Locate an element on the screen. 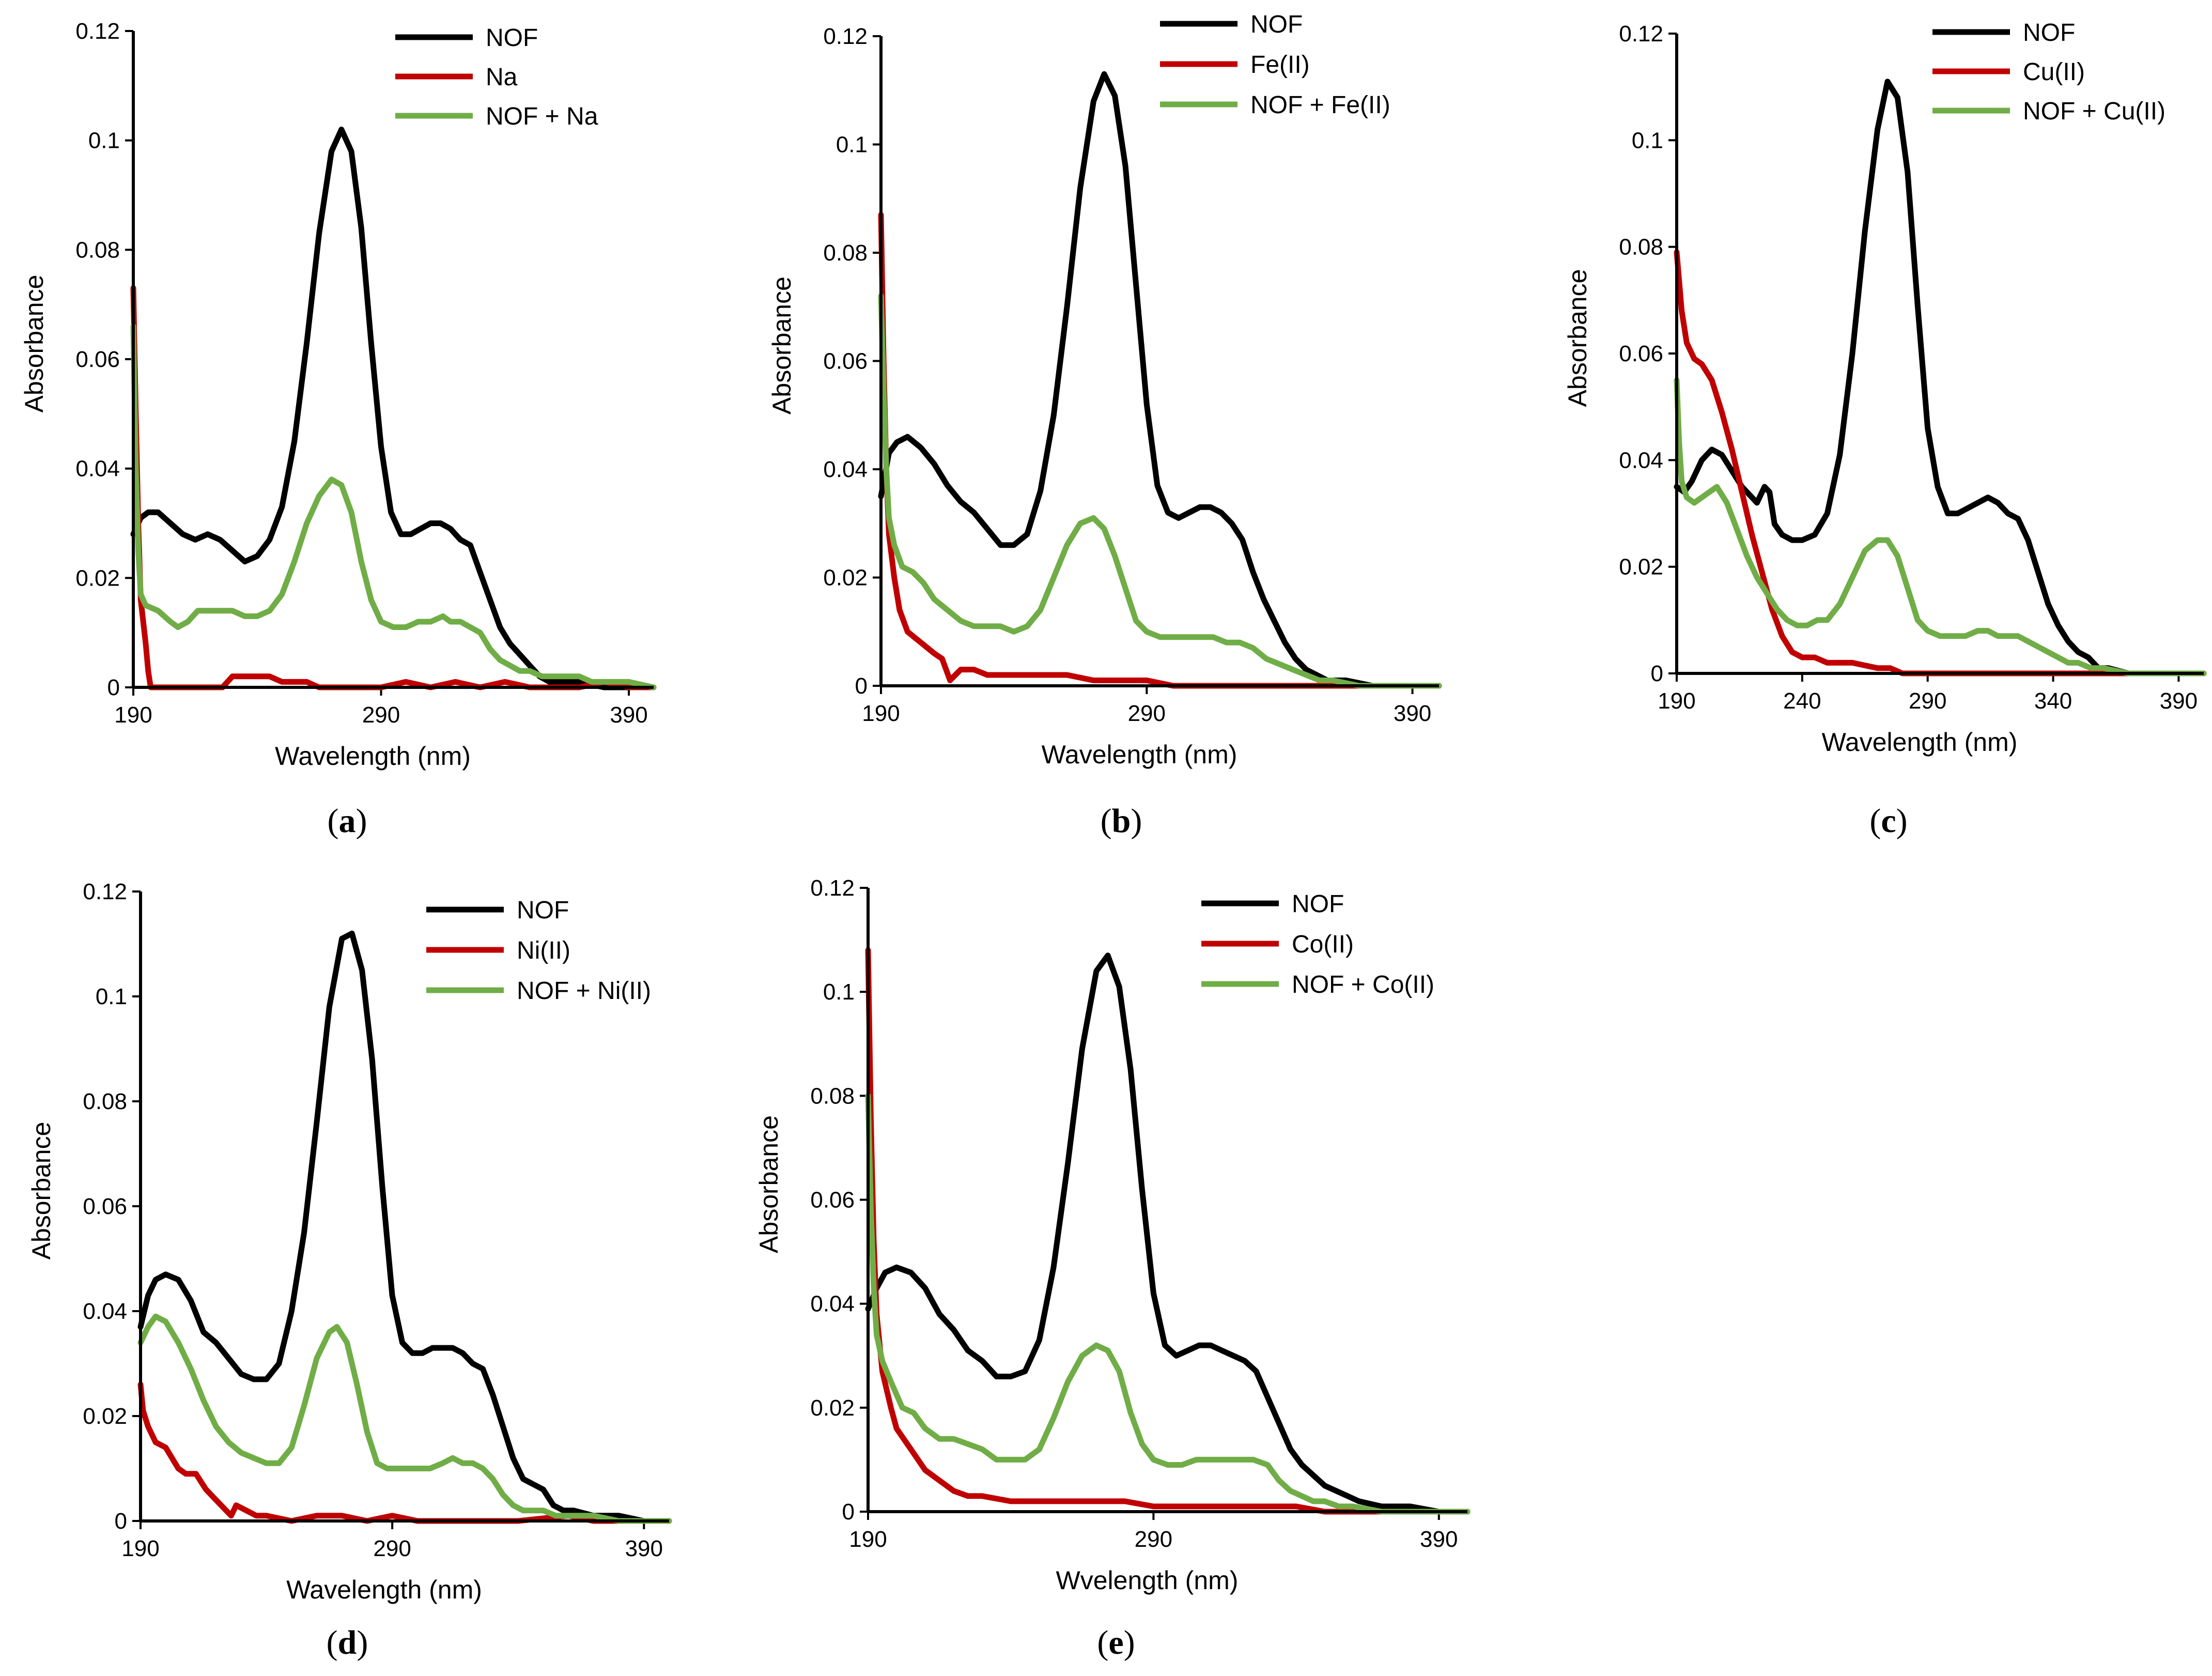  legend-label: Ni(II) is located at coordinates (543, 950).